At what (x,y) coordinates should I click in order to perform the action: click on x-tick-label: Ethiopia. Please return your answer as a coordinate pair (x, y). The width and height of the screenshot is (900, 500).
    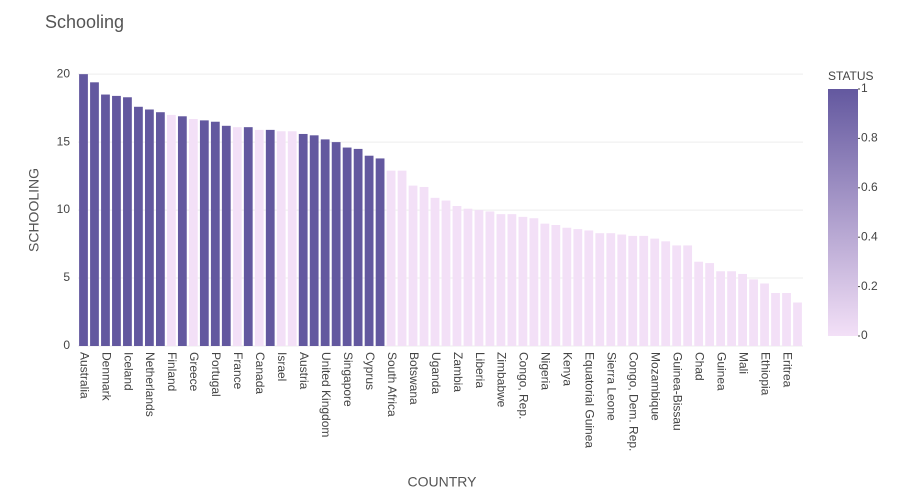
    Looking at the image, I should click on (765, 374).